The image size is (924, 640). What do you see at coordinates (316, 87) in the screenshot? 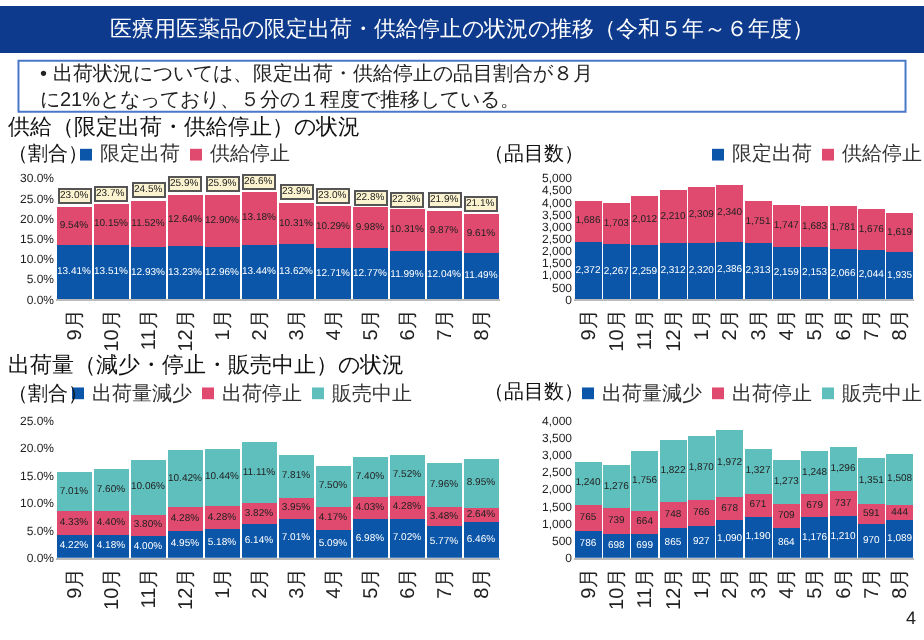
I see `text: • 出荷状況については、限定出荷・供給停止の品目割合が８月に21%となっており、５分の１程度で推移している。` at bounding box center [316, 87].